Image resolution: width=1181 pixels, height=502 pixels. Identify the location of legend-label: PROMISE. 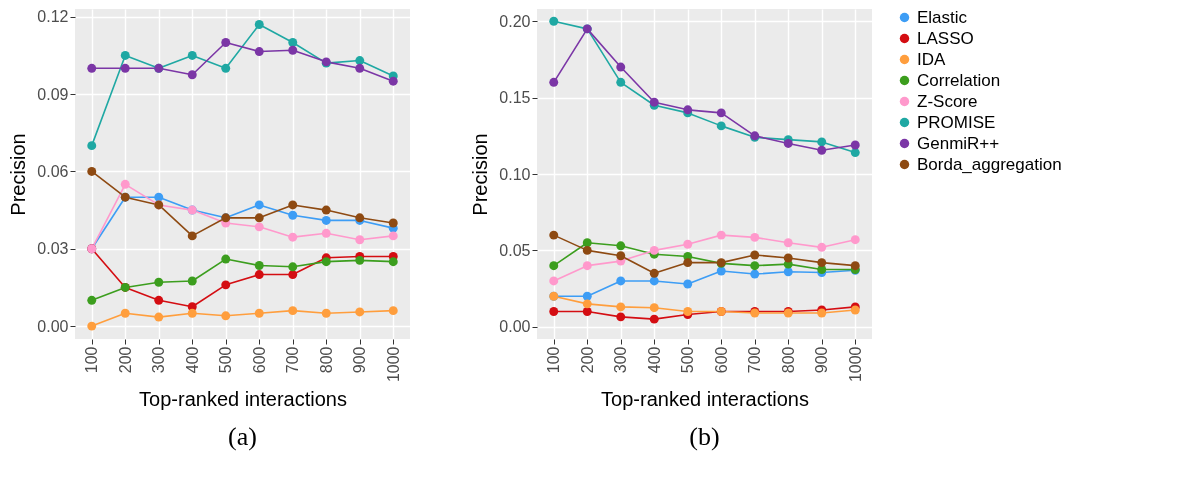
(956, 122).